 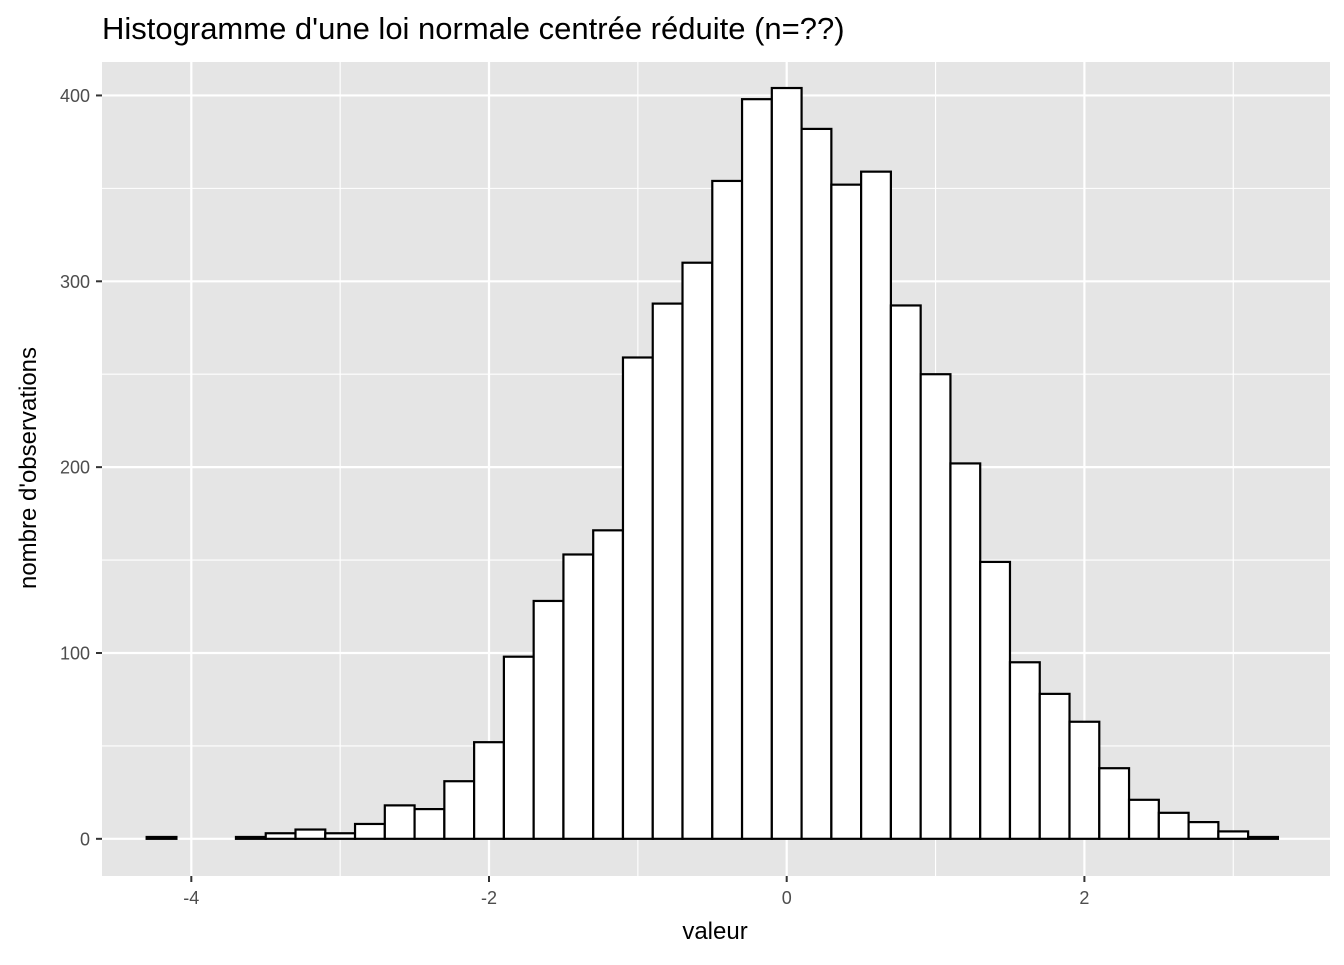 What do you see at coordinates (191, 898) in the screenshot?
I see `x-tick-label: -4` at bounding box center [191, 898].